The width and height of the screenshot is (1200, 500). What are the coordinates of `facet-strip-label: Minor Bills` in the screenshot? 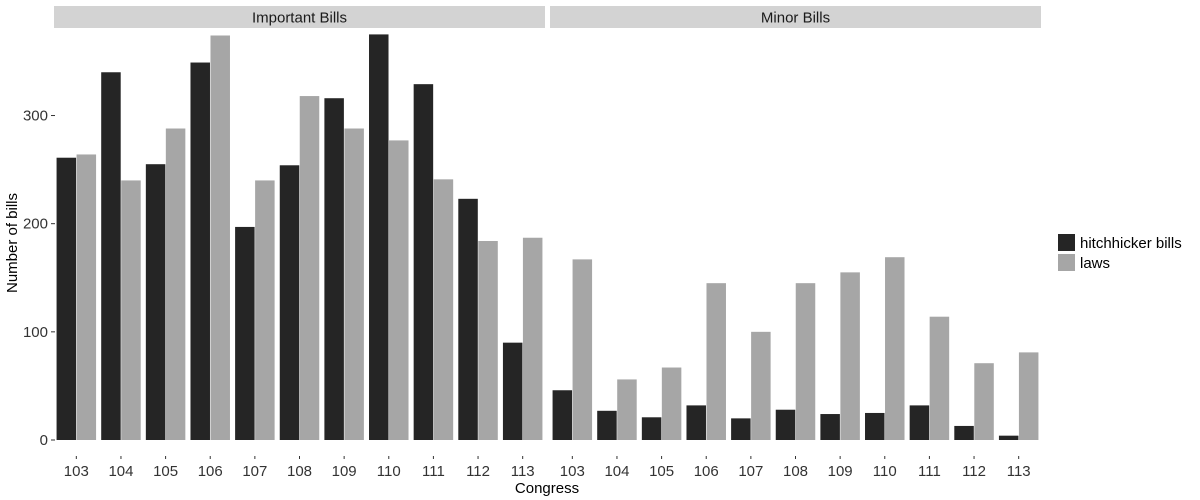 It's located at (795, 18).